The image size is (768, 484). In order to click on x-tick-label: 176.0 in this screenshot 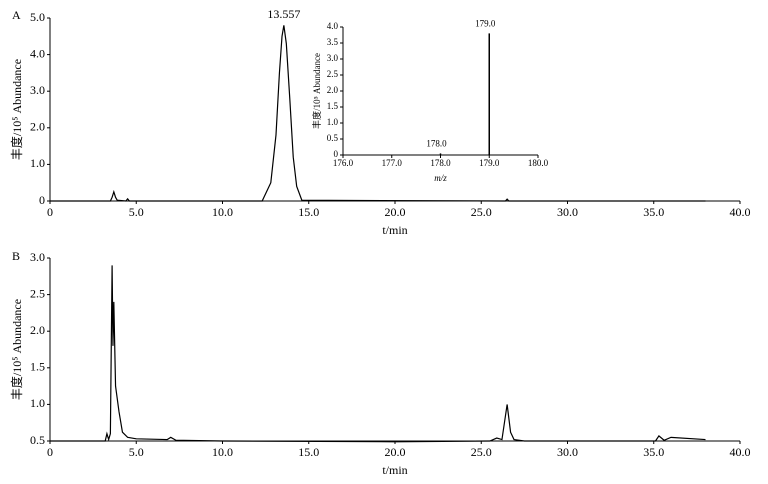, I will do `click(343, 163)`.